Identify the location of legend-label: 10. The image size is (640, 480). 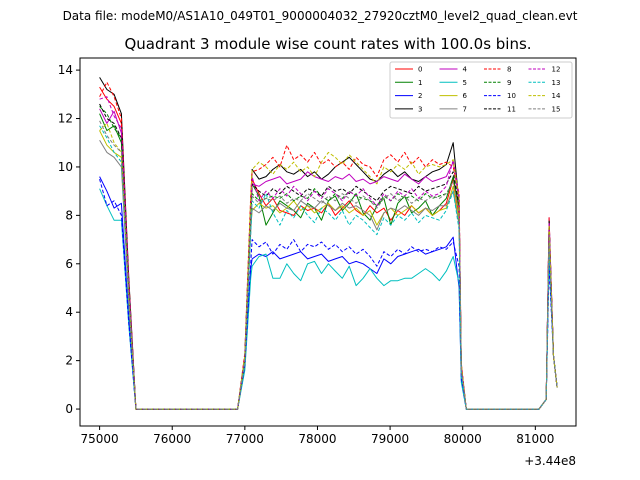
(511, 96).